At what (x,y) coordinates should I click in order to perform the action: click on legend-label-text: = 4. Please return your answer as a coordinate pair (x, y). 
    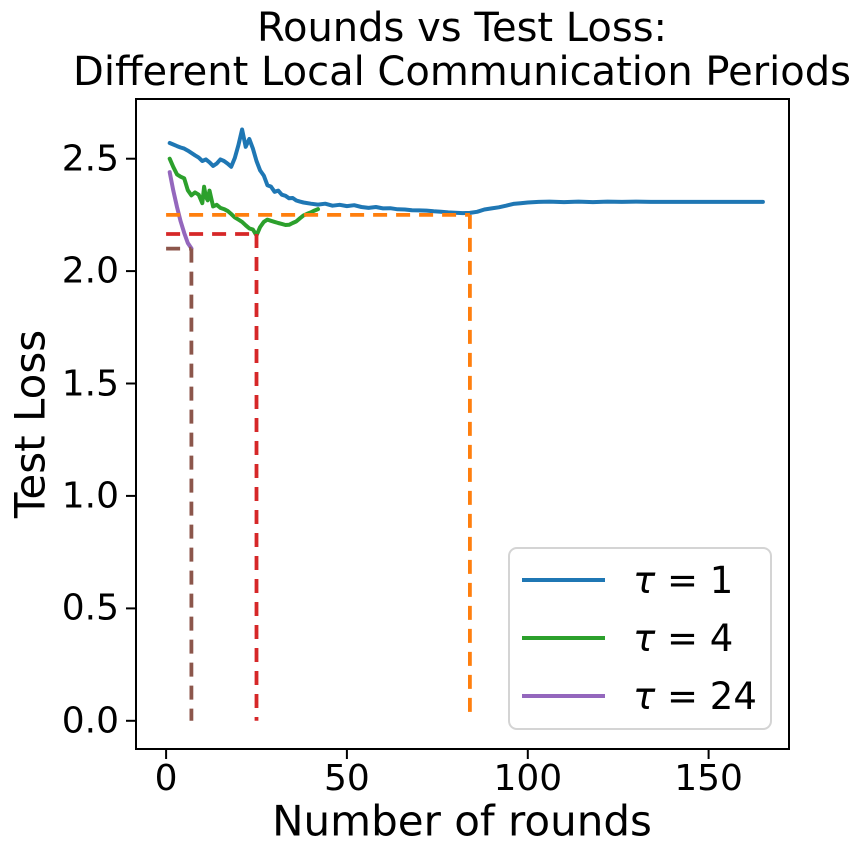
    Looking at the image, I should click on (694, 638).